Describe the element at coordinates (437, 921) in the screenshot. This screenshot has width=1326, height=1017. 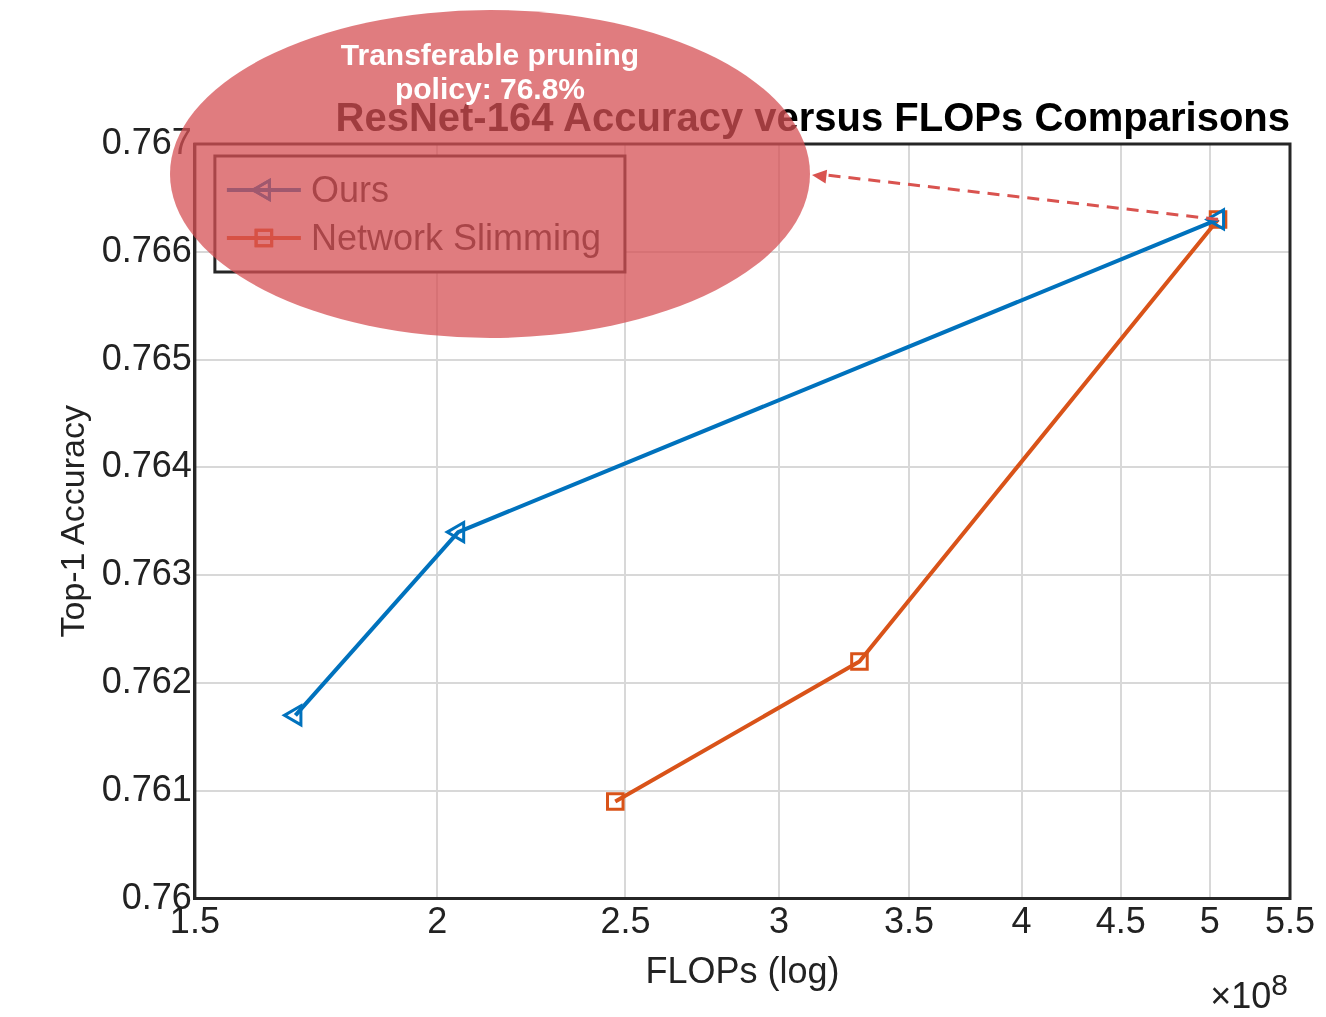
I see `x-tick-label: 2` at that location.